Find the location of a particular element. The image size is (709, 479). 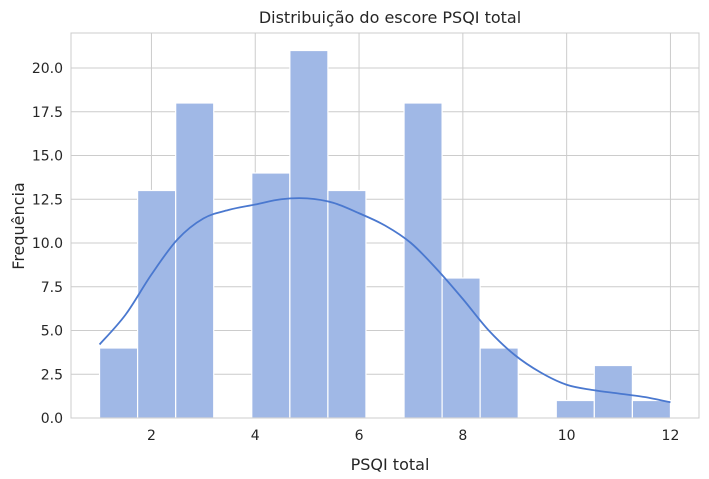

x-tick-label: 4 is located at coordinates (255, 436).